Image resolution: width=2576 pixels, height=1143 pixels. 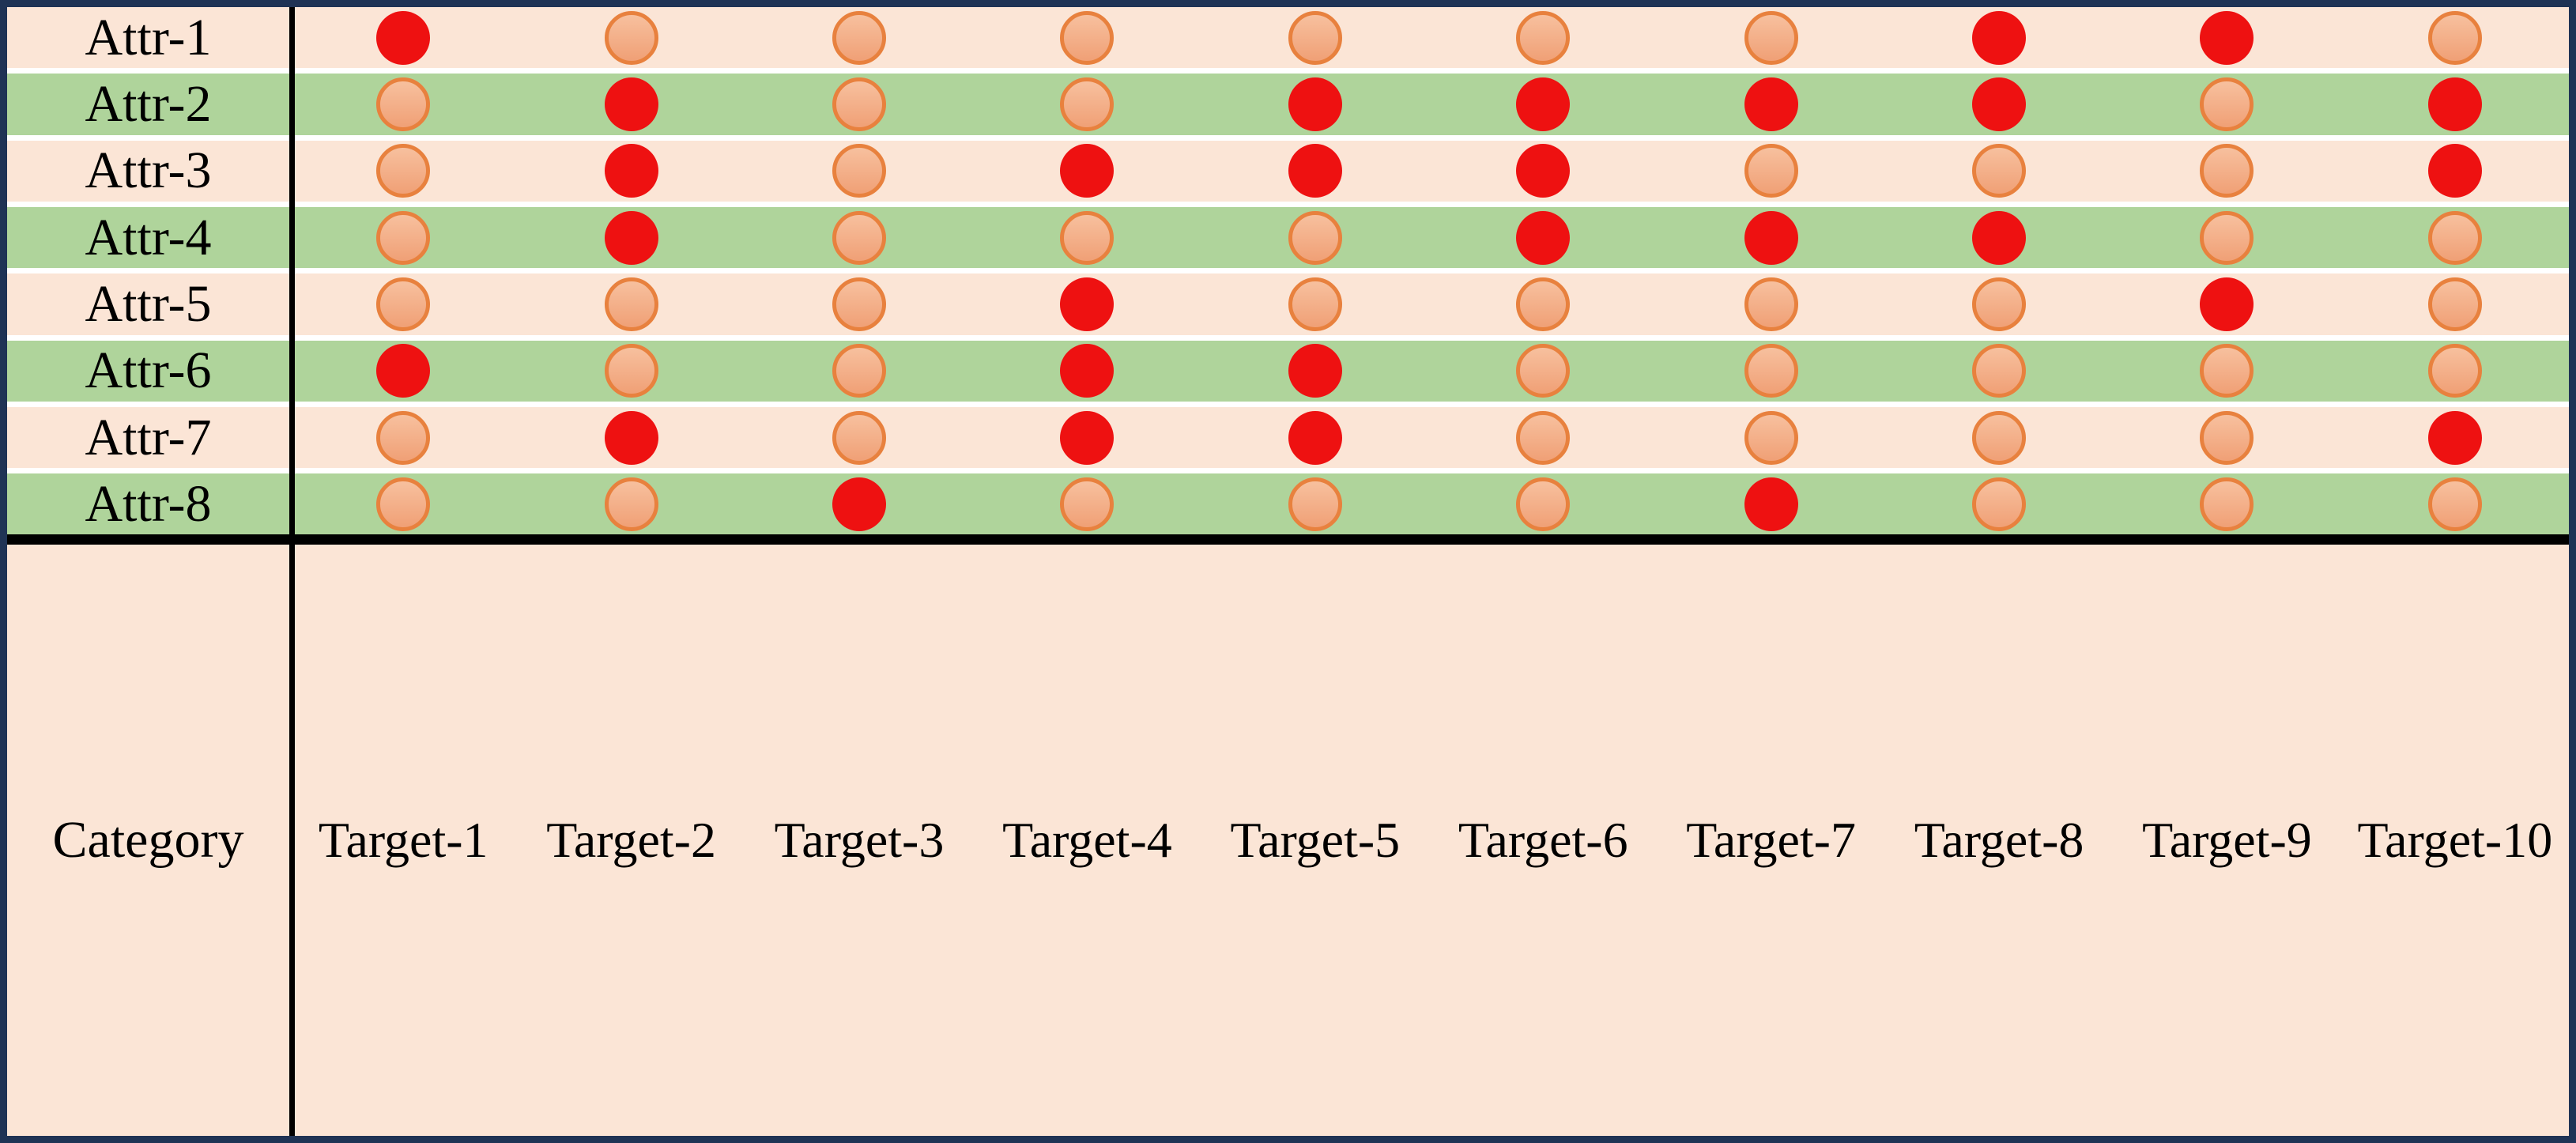 I want to click on column-label-target-5: Target-5, so click(x=1315, y=840).